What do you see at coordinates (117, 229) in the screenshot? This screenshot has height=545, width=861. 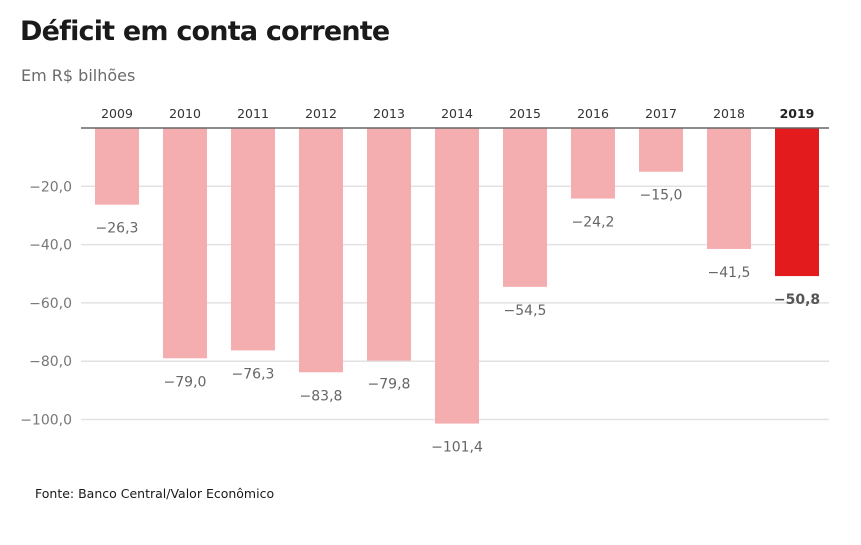 I see `value-label-2009: −26,3` at bounding box center [117, 229].